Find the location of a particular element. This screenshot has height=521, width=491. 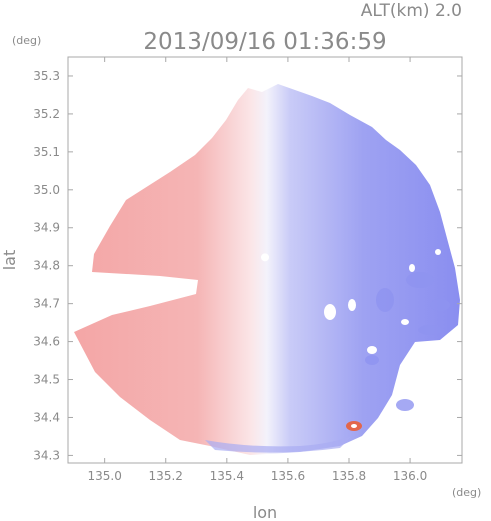

y-tick-label: 34.9 is located at coordinates (46, 228).